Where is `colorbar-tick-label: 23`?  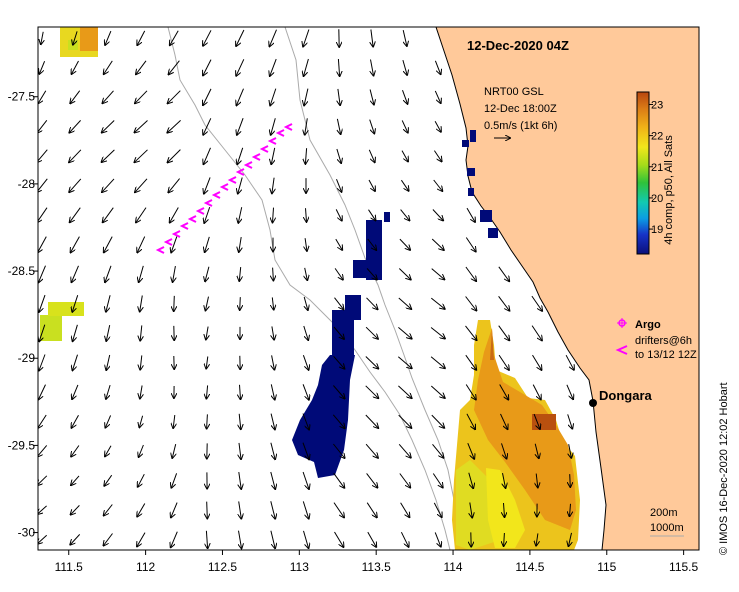 colorbar-tick-label: 23 is located at coordinates (657, 105).